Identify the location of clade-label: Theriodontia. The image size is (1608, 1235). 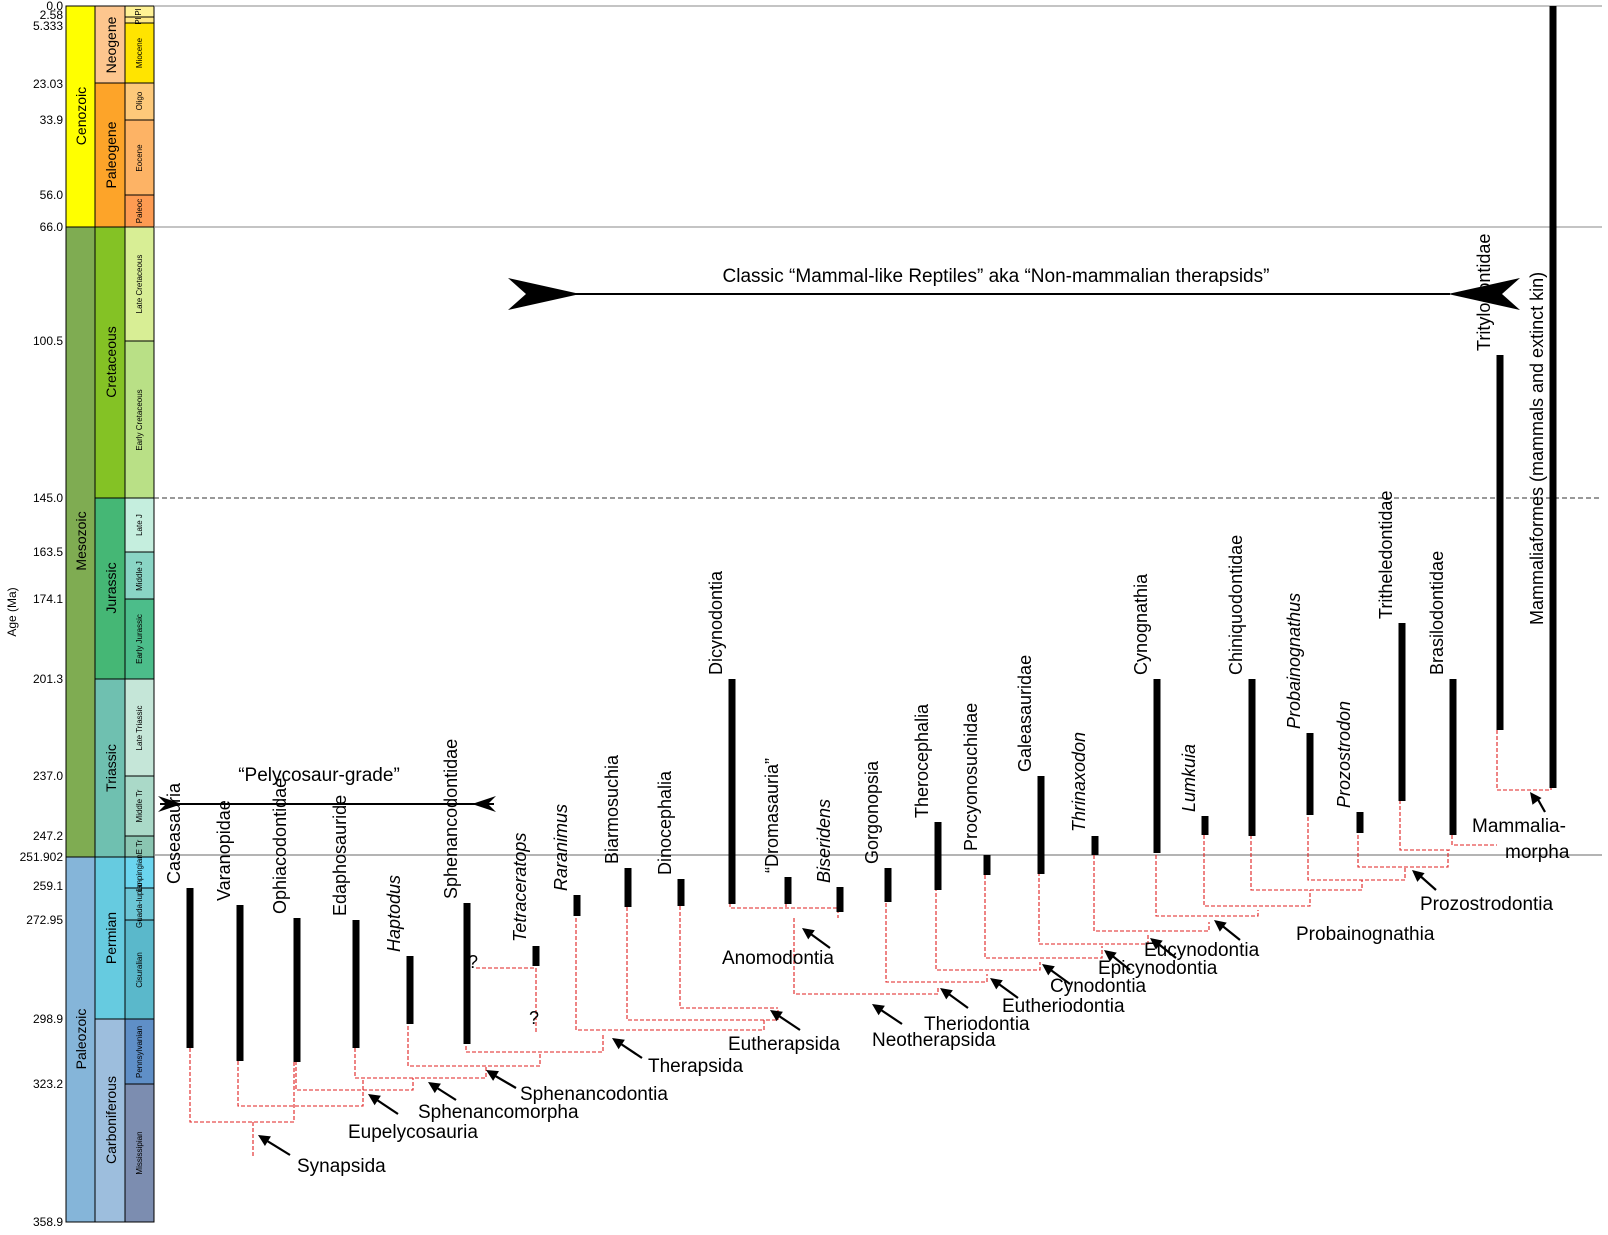
(977, 1024).